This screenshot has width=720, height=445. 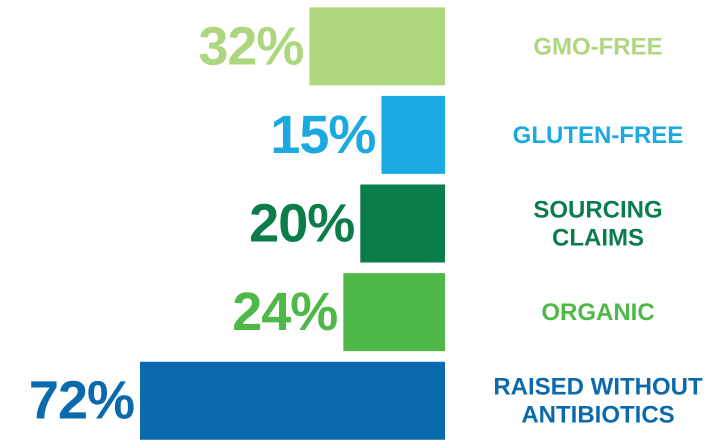 I want to click on data-label: 32%, so click(x=251, y=46).